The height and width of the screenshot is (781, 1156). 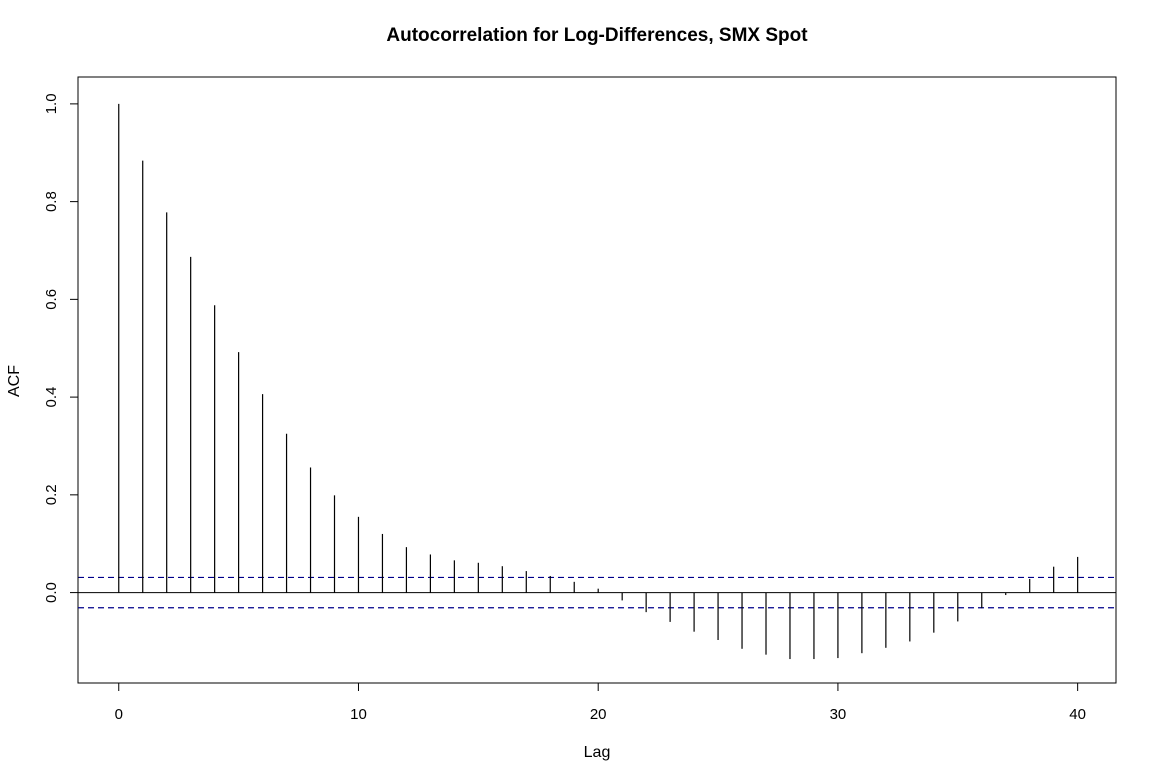 What do you see at coordinates (838, 714) in the screenshot?
I see `x-tick-label-30: 30` at bounding box center [838, 714].